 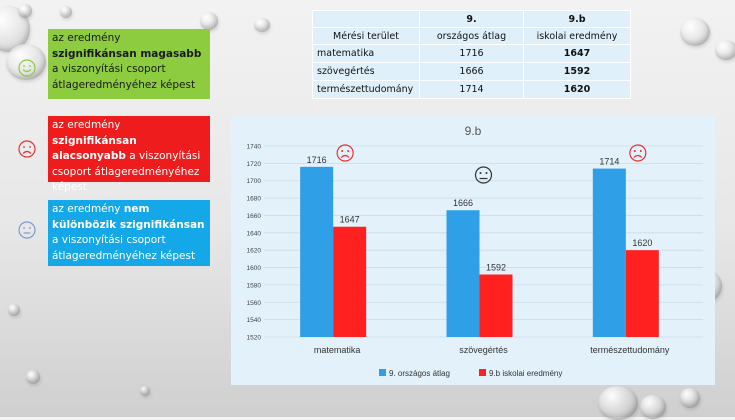 I want to click on smiley-happy-icon, so click(x=27, y=68).